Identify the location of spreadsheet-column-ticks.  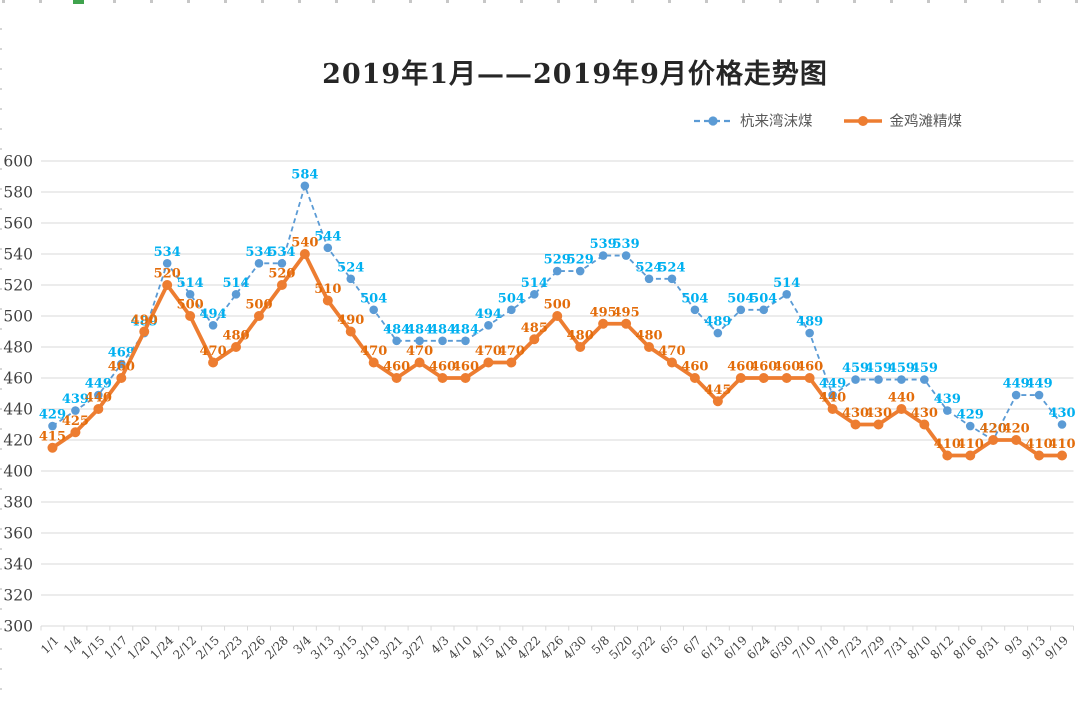
(541, 1).